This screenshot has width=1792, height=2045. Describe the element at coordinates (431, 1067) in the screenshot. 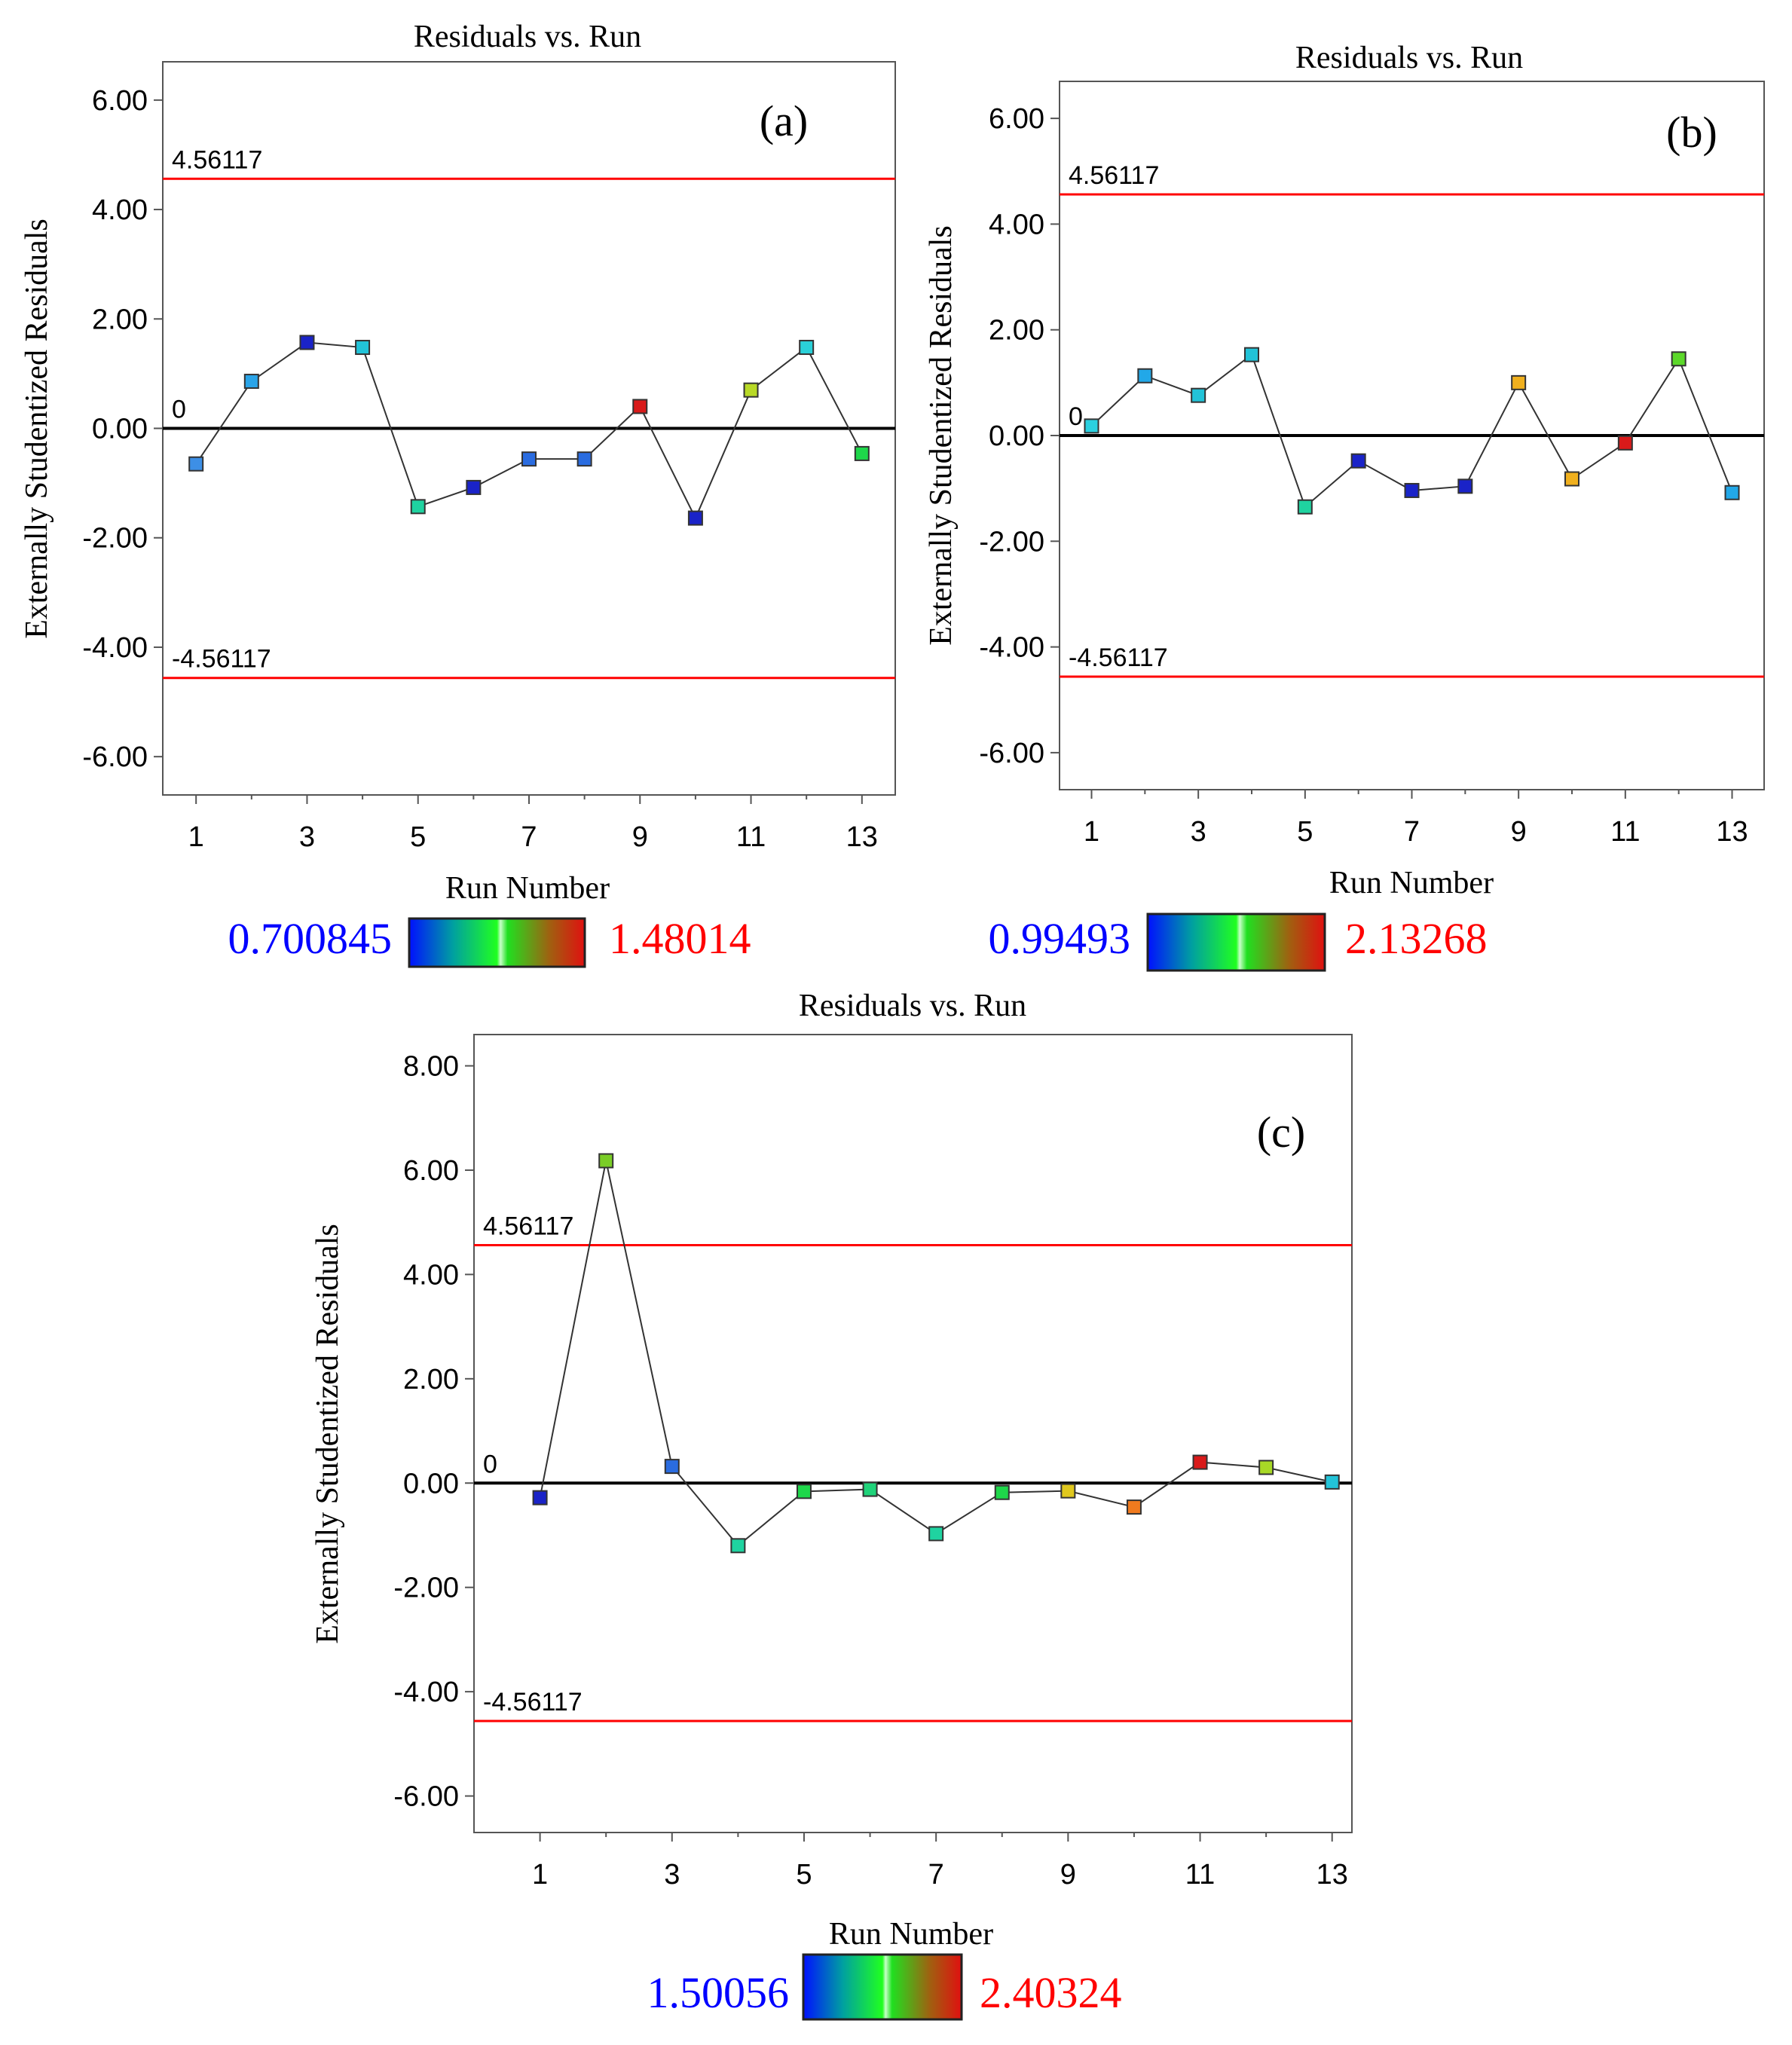

I see `y-tick-label: 8.00` at that location.